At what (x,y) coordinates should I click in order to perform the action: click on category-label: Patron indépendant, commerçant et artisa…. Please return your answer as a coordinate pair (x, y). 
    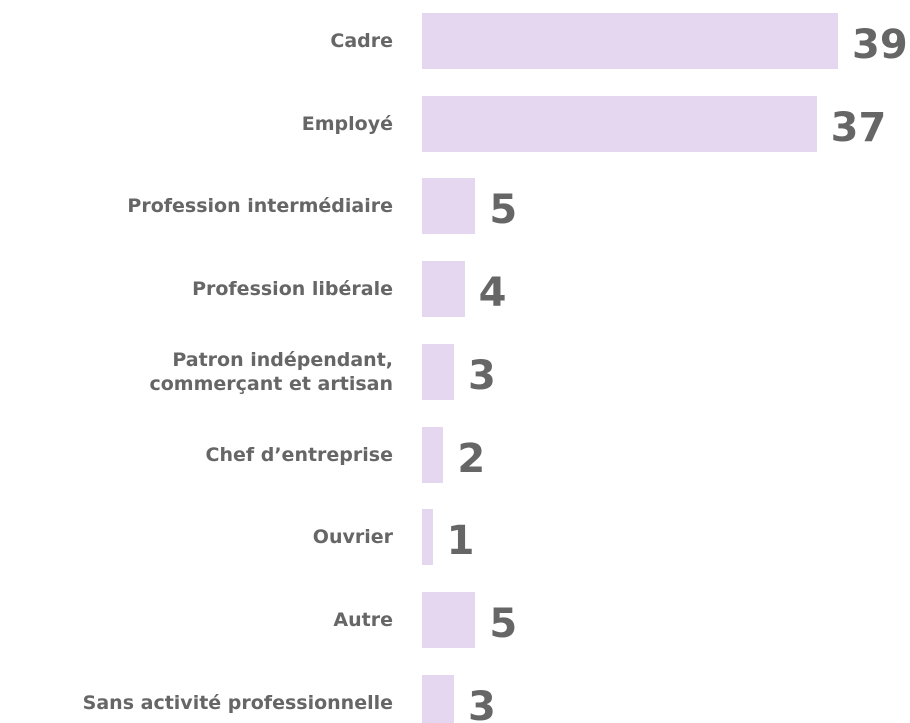
    Looking at the image, I should click on (271, 371).